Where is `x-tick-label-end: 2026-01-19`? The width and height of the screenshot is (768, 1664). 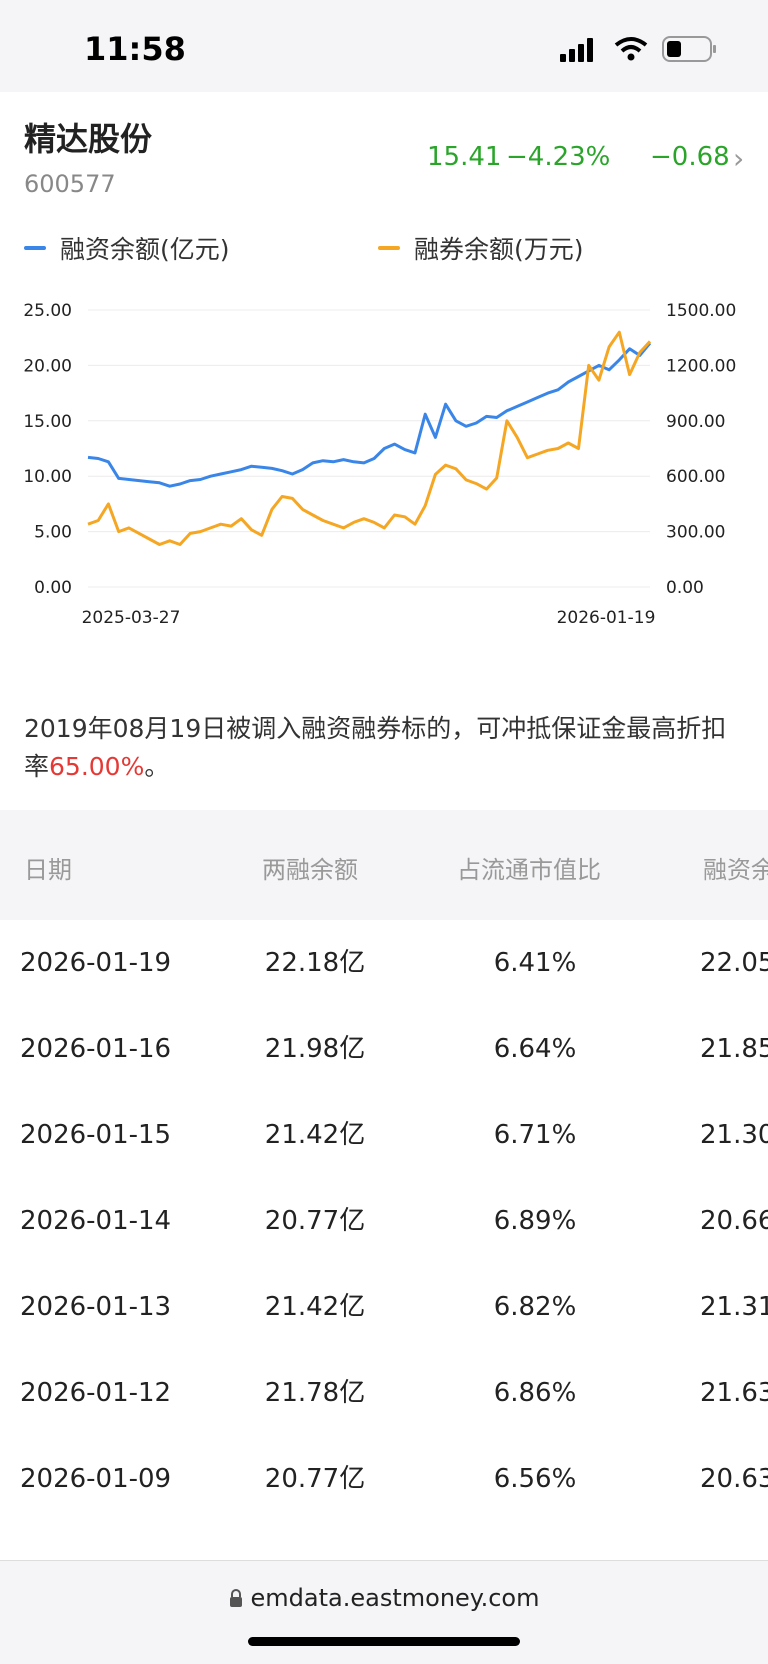 x-tick-label-end: 2026-01-19 is located at coordinates (606, 618).